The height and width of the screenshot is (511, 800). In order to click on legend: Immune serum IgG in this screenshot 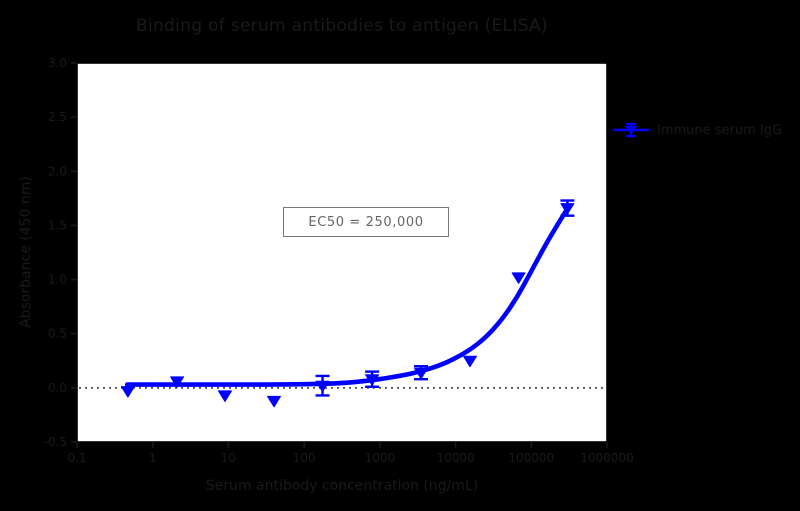, I will do `click(697, 130)`.